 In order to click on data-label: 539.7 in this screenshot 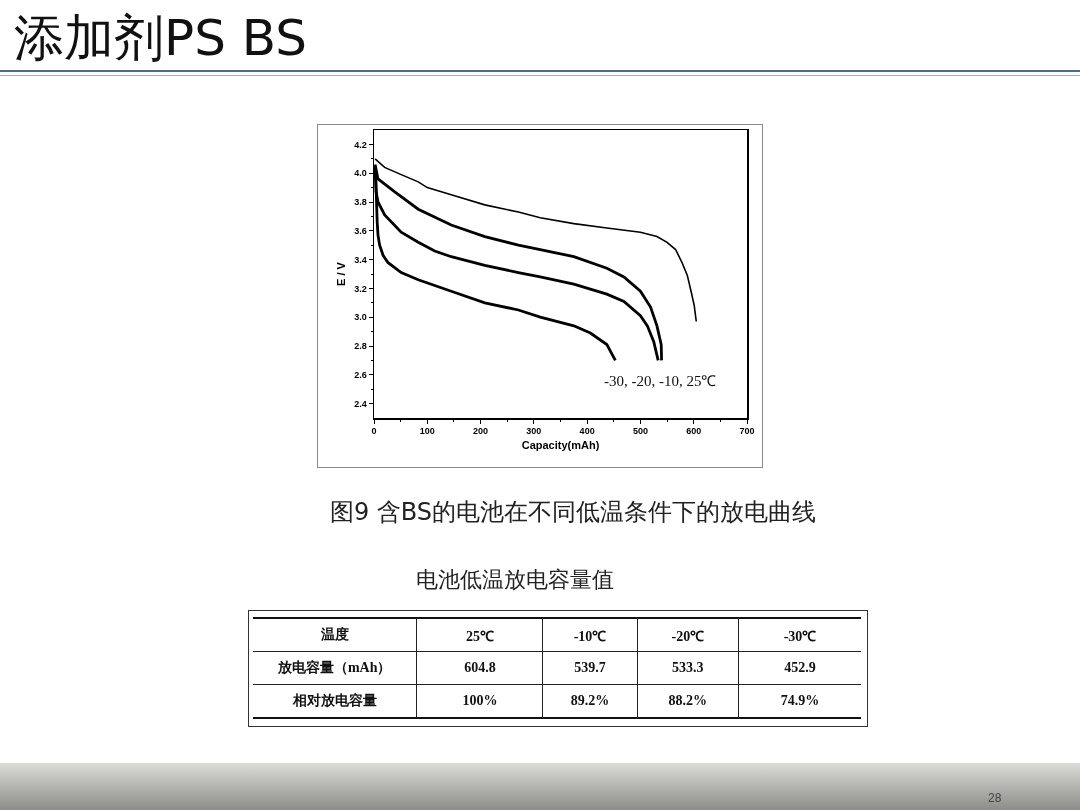, I will do `click(590, 668)`.